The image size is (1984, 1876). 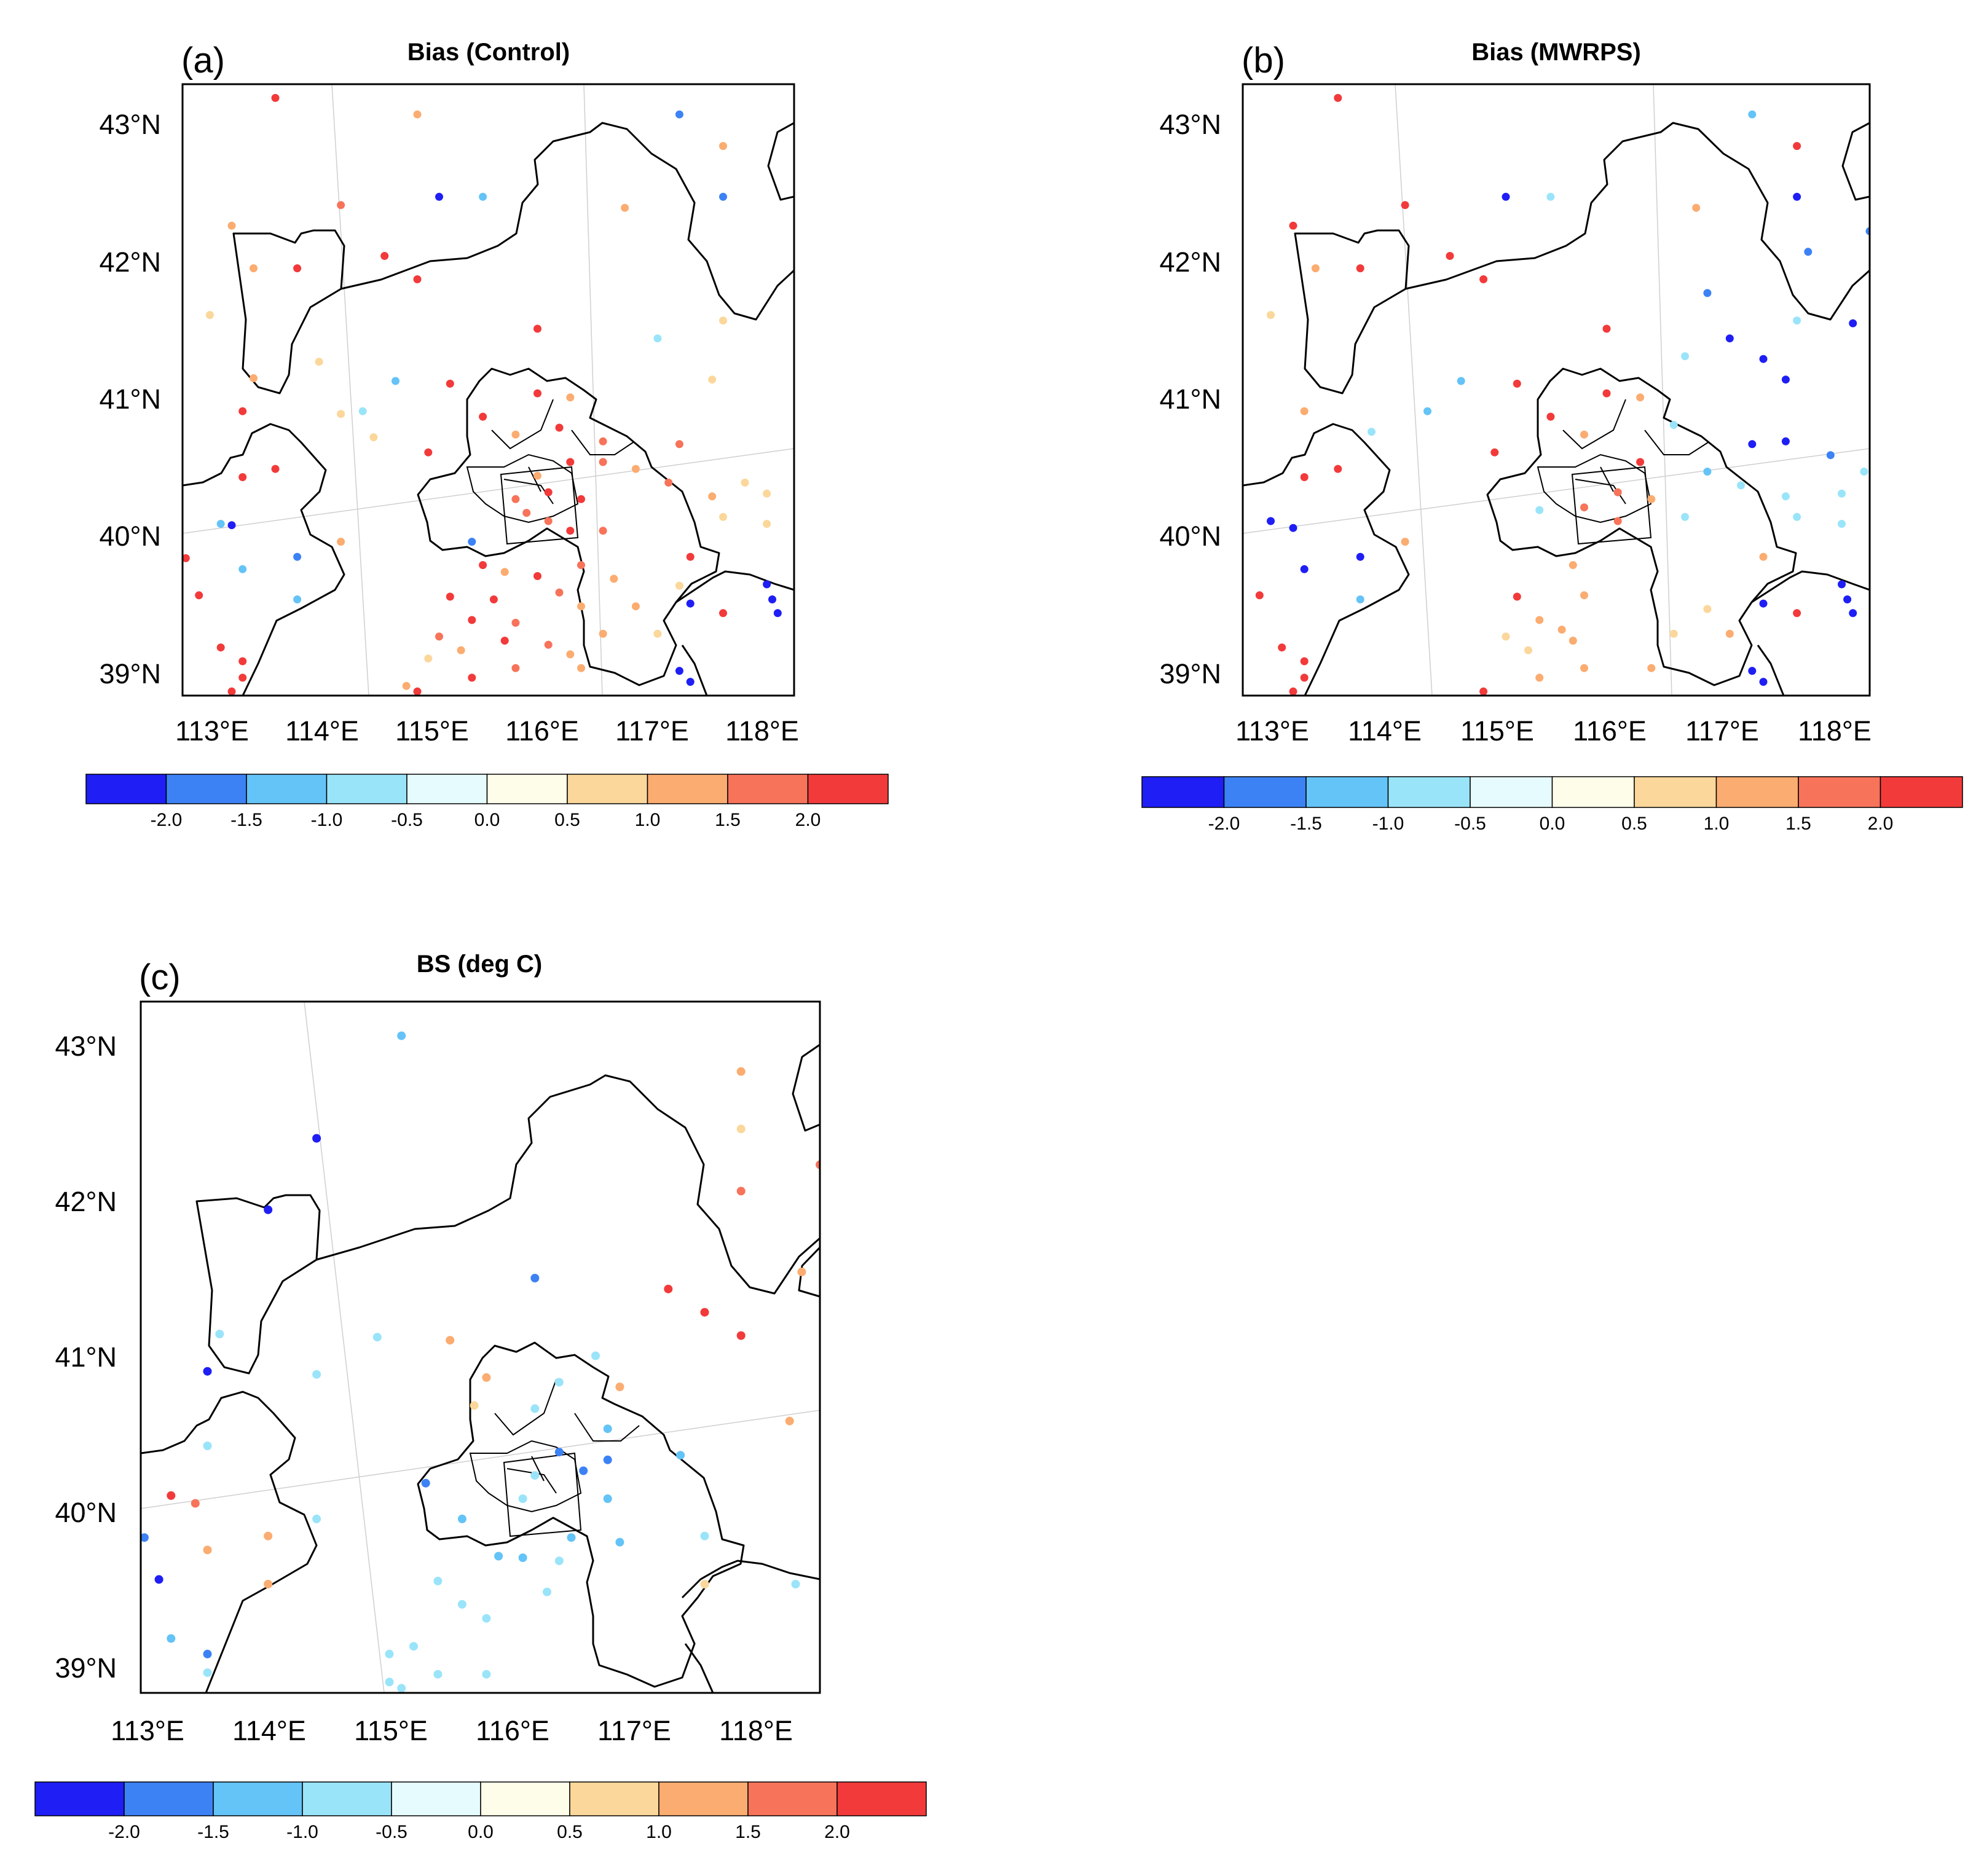 I want to click on lat-tick-label: 39°N, so click(x=86, y=1668).